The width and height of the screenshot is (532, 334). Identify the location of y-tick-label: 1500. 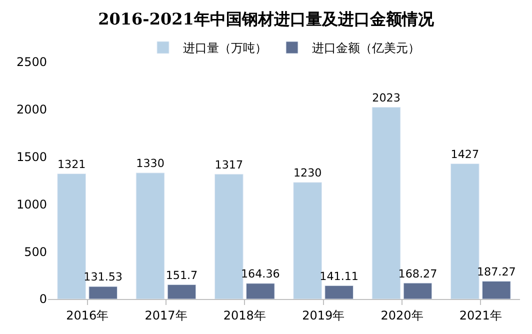
(31, 157).